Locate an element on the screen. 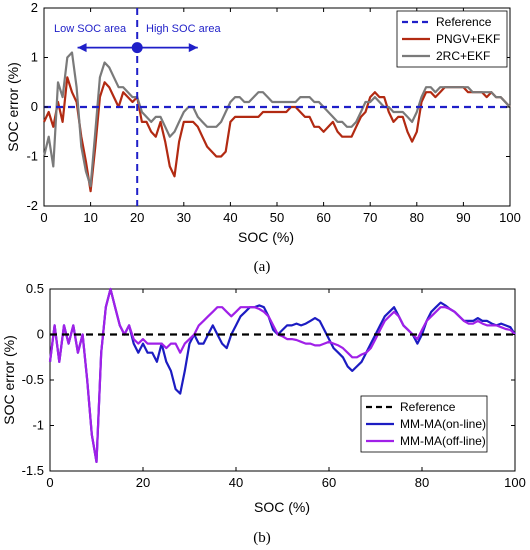 The width and height of the screenshot is (530, 550). panel-label-a: (a) is located at coordinates (262, 267).